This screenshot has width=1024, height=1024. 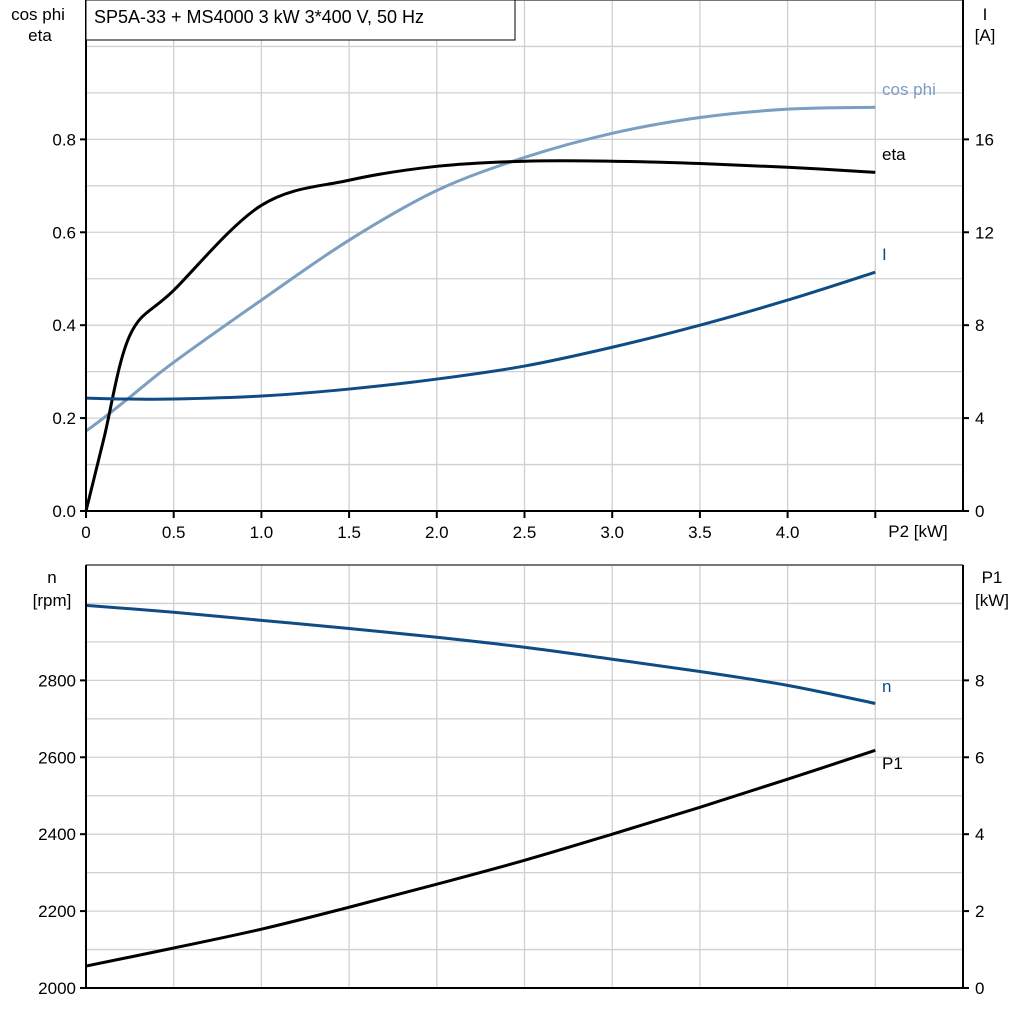 I want to click on x-tick-label: 3.0, so click(x=612, y=532).